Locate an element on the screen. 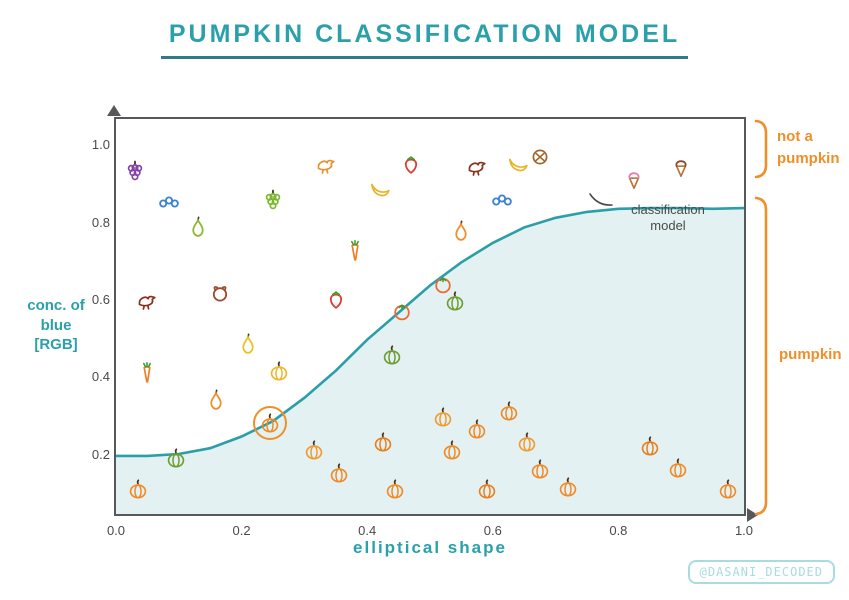  x-axis-title: elliptical shape is located at coordinates (430, 547).